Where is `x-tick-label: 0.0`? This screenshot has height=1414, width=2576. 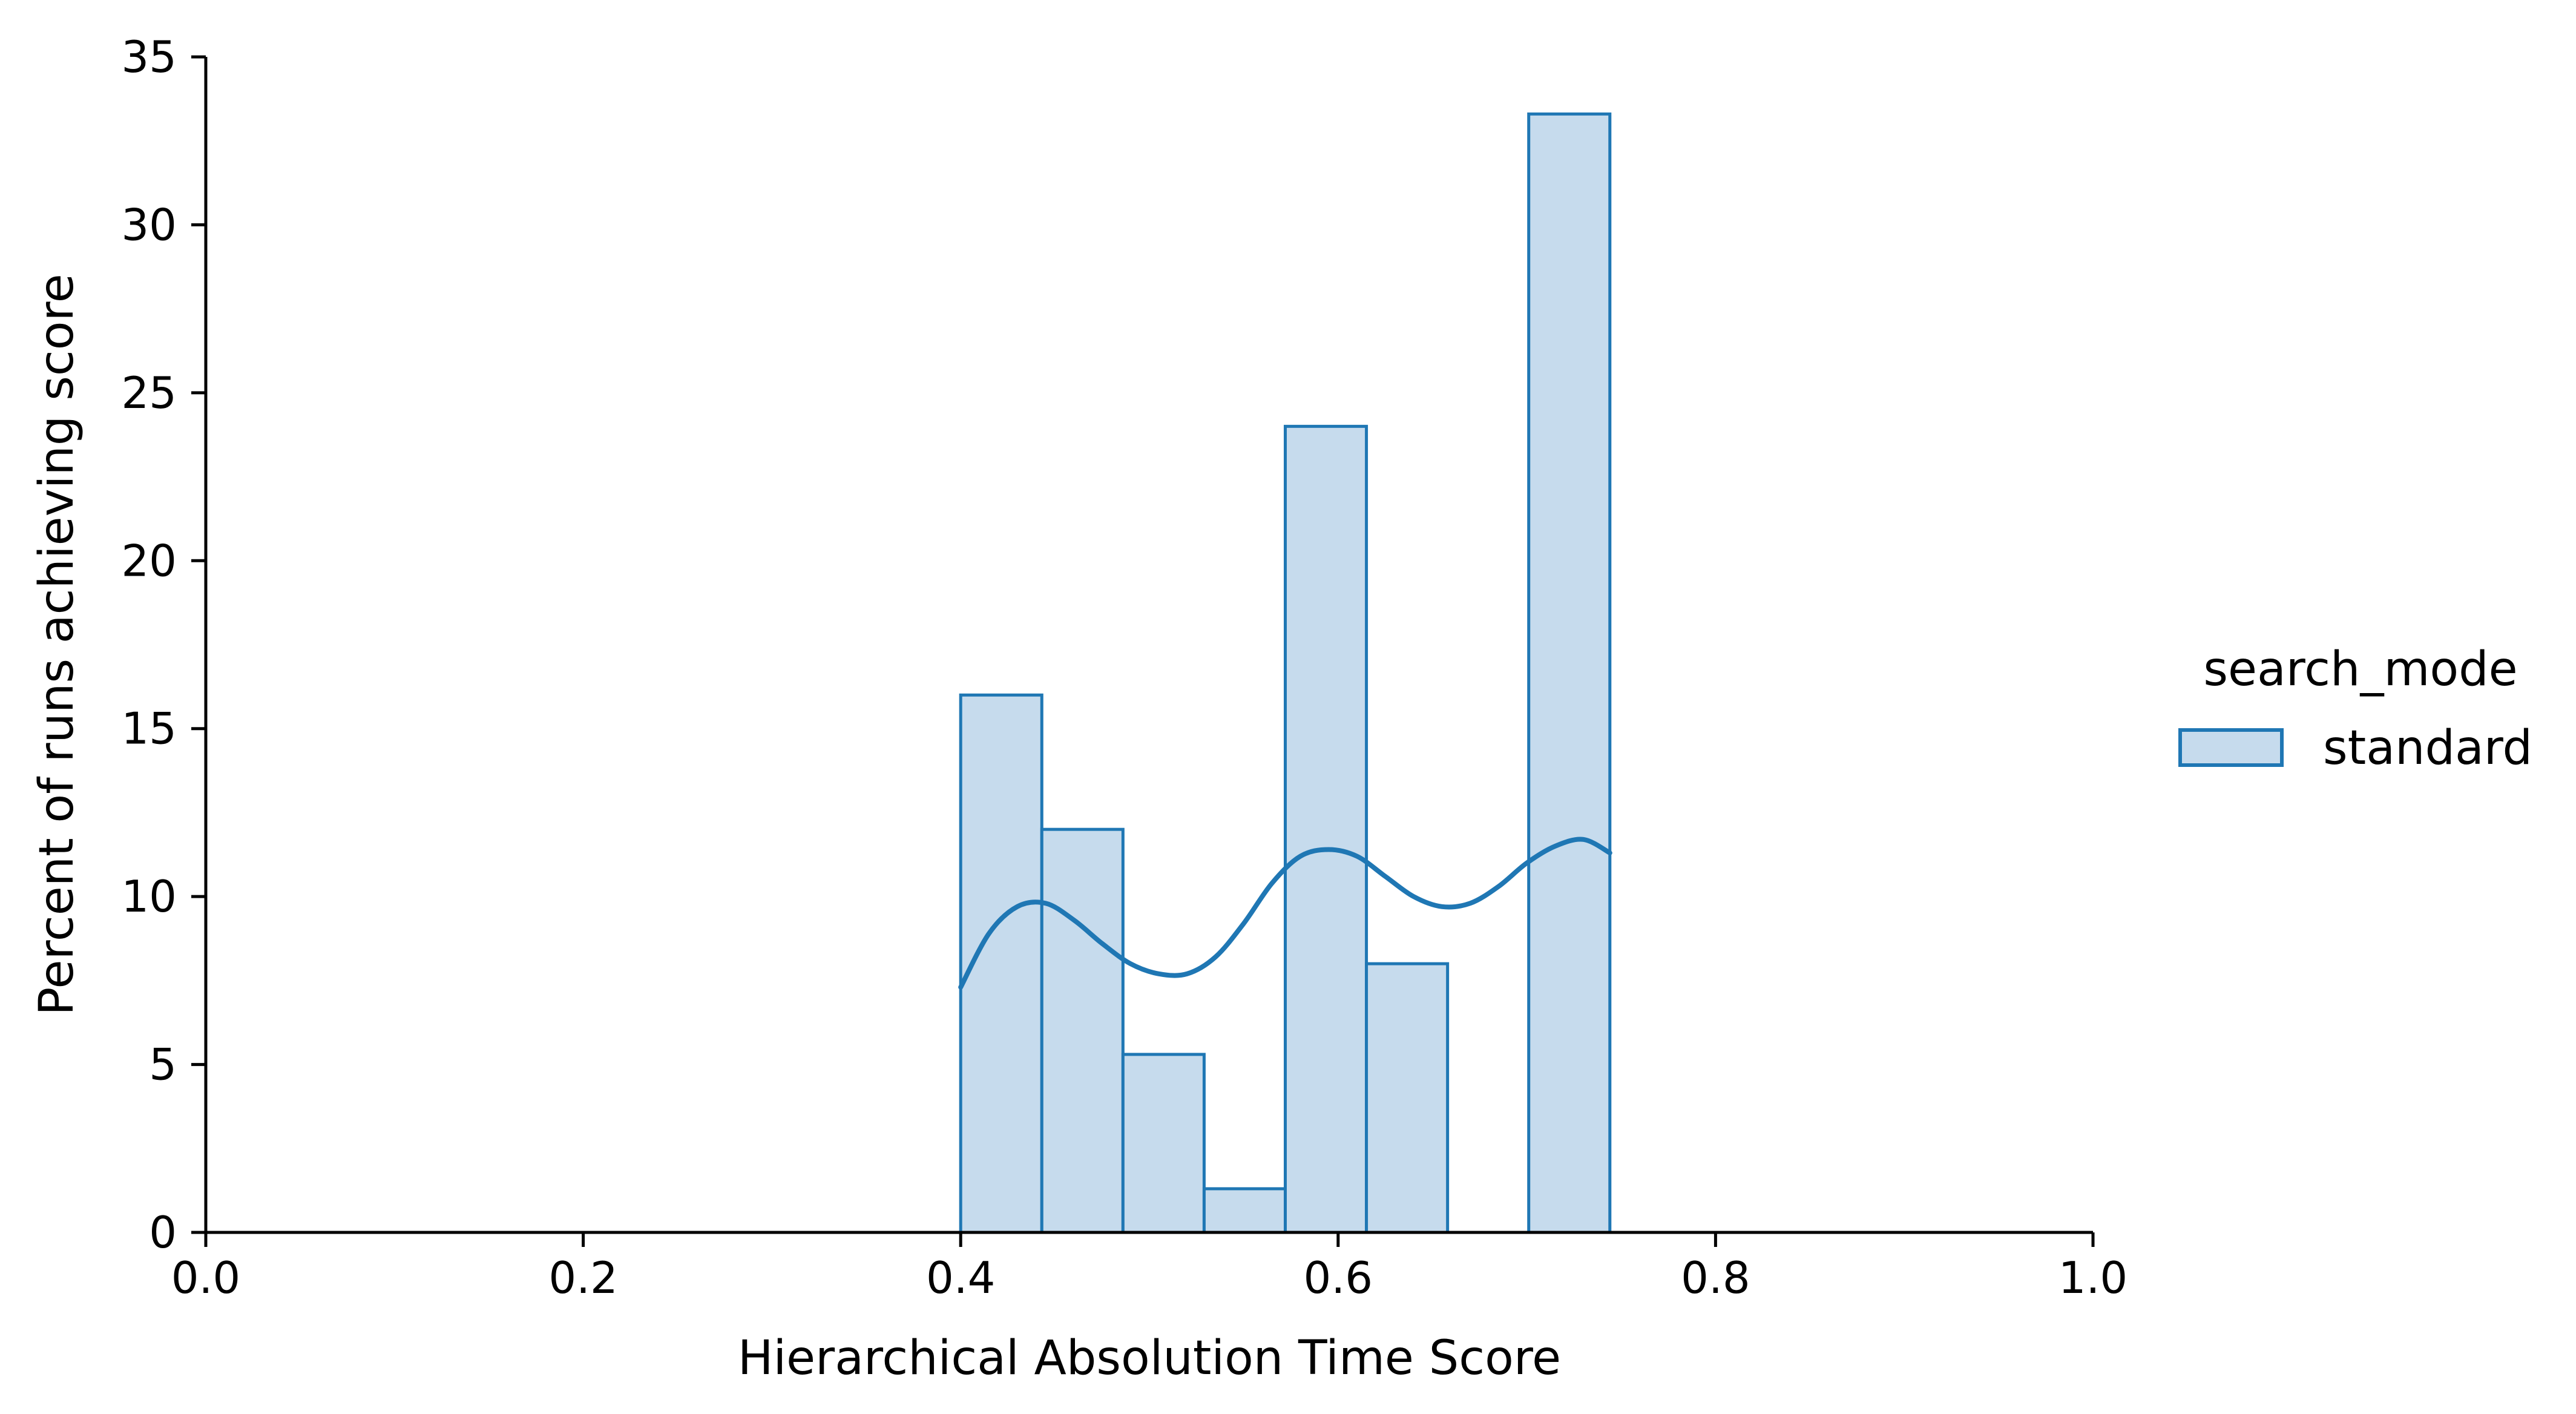
x-tick-label: 0.0 is located at coordinates (206, 1277).